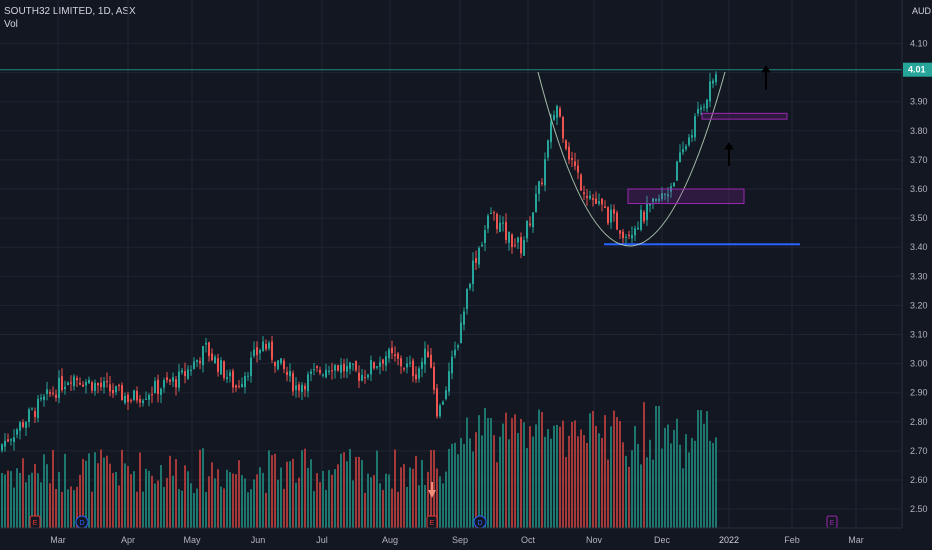 The width and height of the screenshot is (932, 550). Describe the element at coordinates (919, 451) in the screenshot. I see `price-tick-label: 2.70` at that location.